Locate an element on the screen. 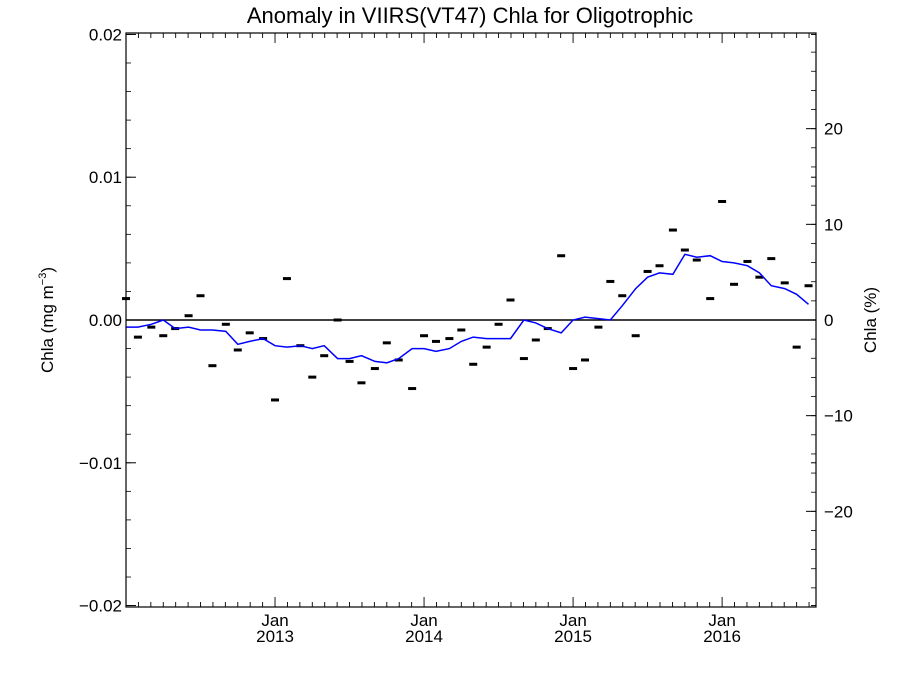  y-tick-label-left: 0.02 is located at coordinates (105, 34).